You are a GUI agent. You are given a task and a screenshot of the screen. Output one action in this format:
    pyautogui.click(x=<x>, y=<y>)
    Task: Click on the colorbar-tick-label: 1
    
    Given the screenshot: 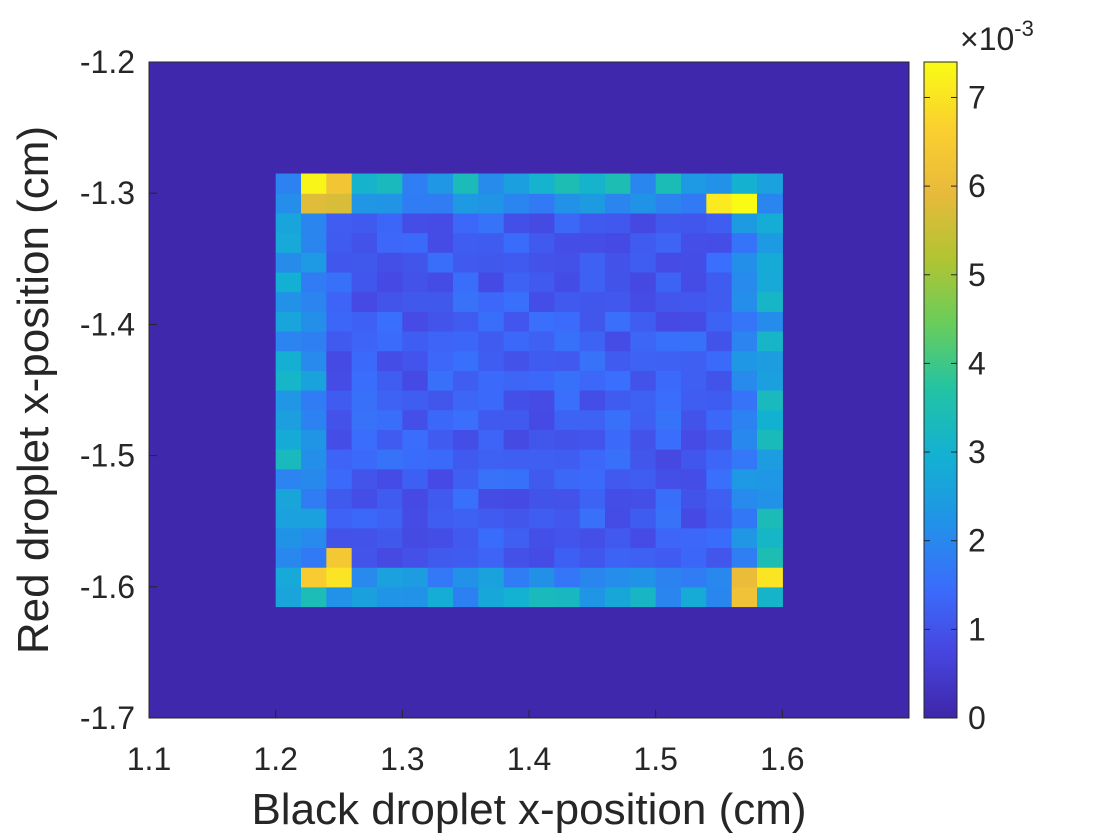 What is the action you would take?
    pyautogui.click(x=977, y=629)
    